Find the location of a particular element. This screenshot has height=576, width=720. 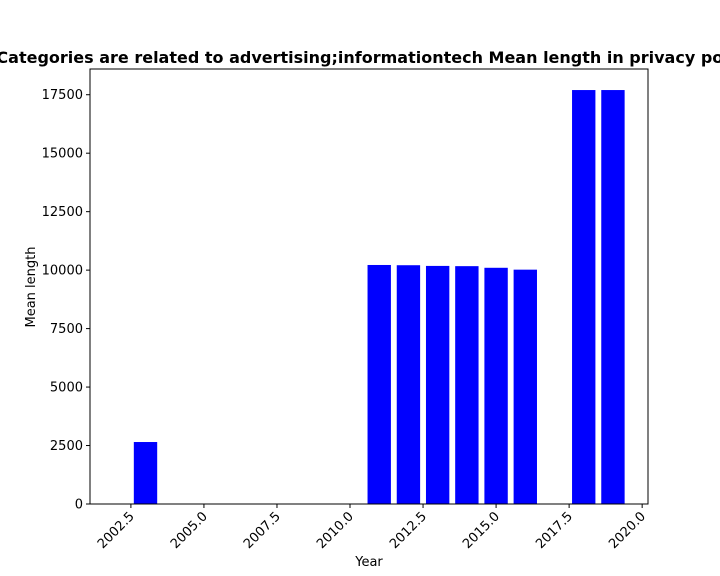

y-tick-label: 10000 is located at coordinates (62, 271).